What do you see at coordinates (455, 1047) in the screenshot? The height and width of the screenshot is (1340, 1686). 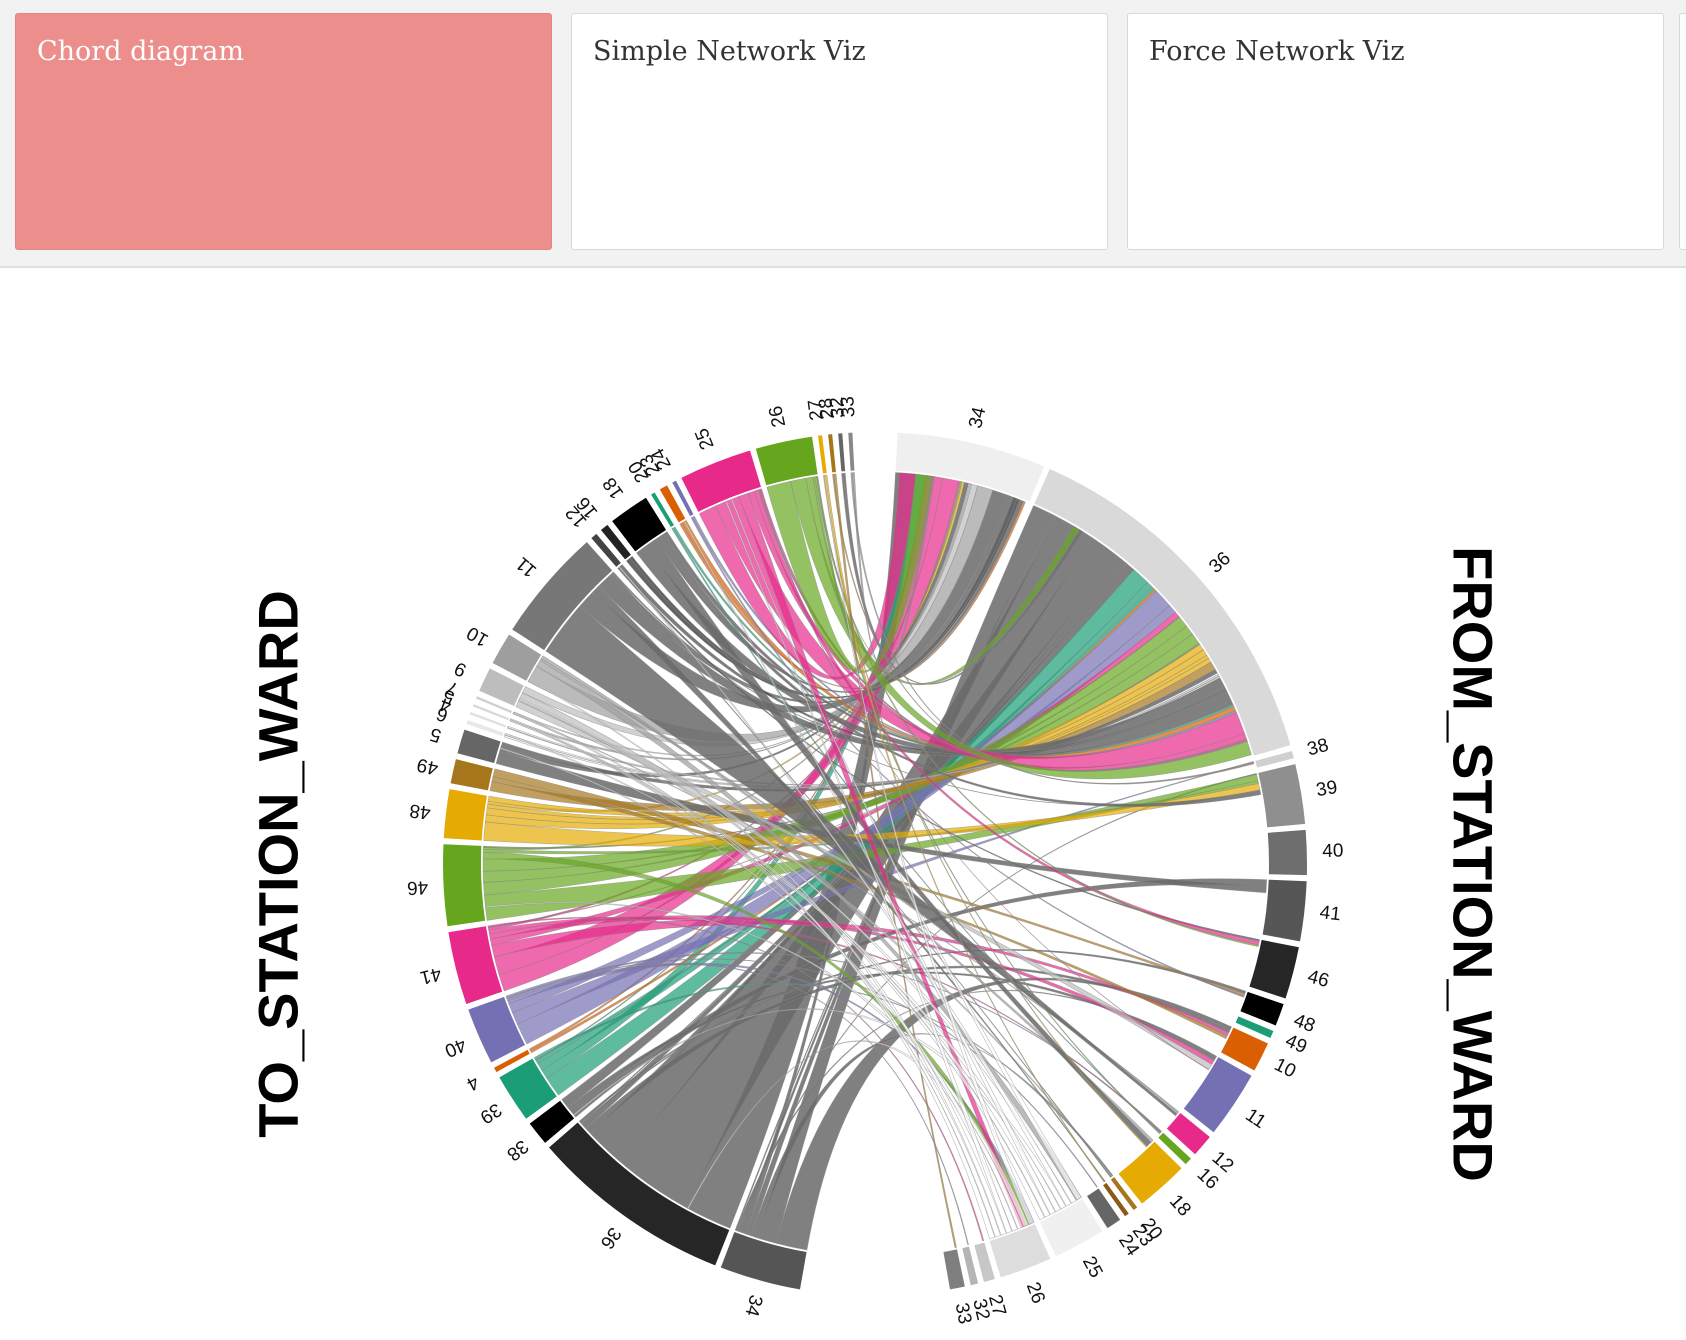 I see `to-ward-label-40: 40` at bounding box center [455, 1047].